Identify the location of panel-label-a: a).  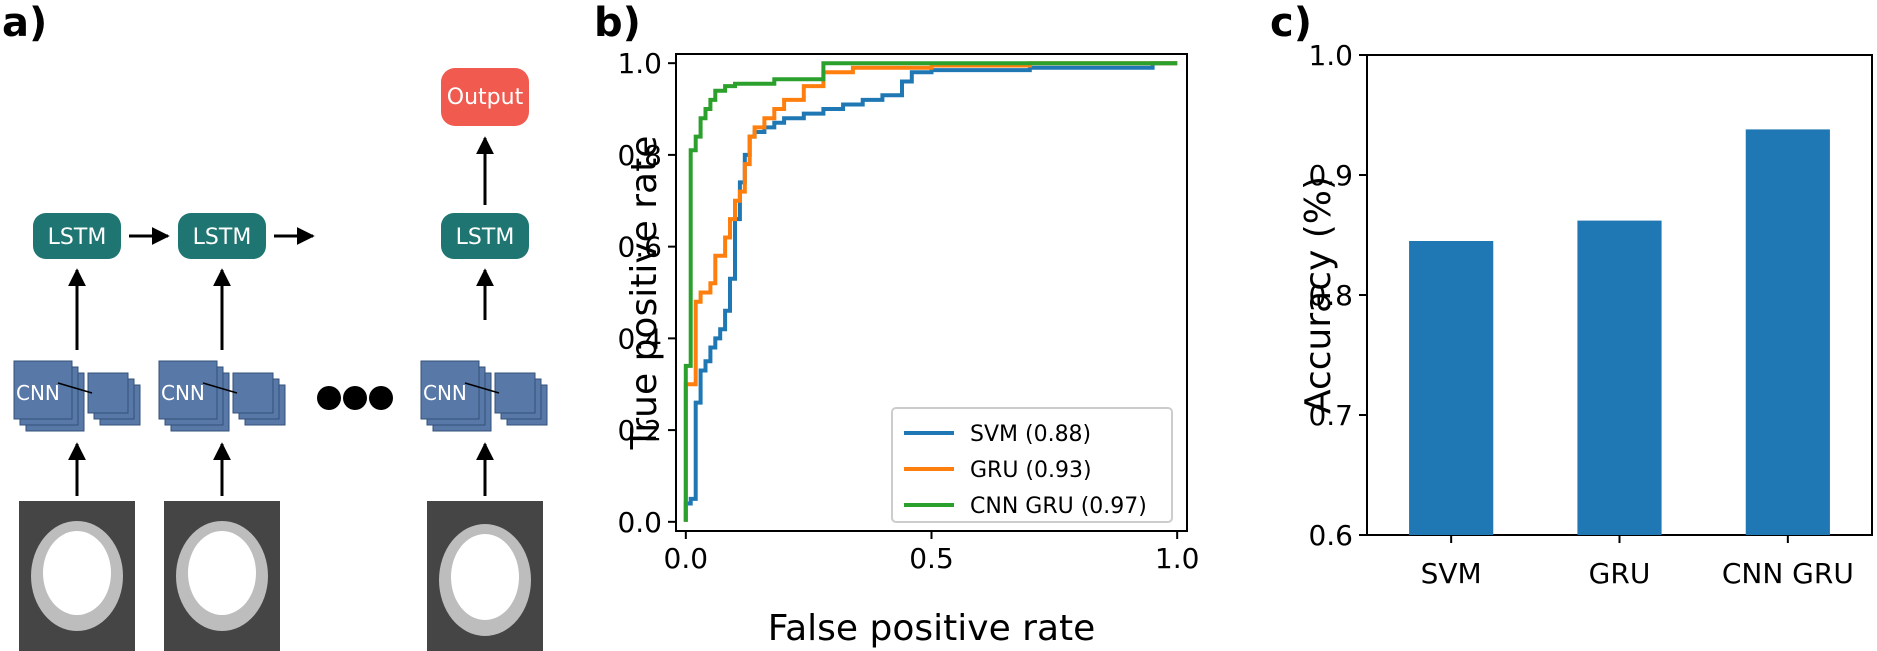
(24, 23).